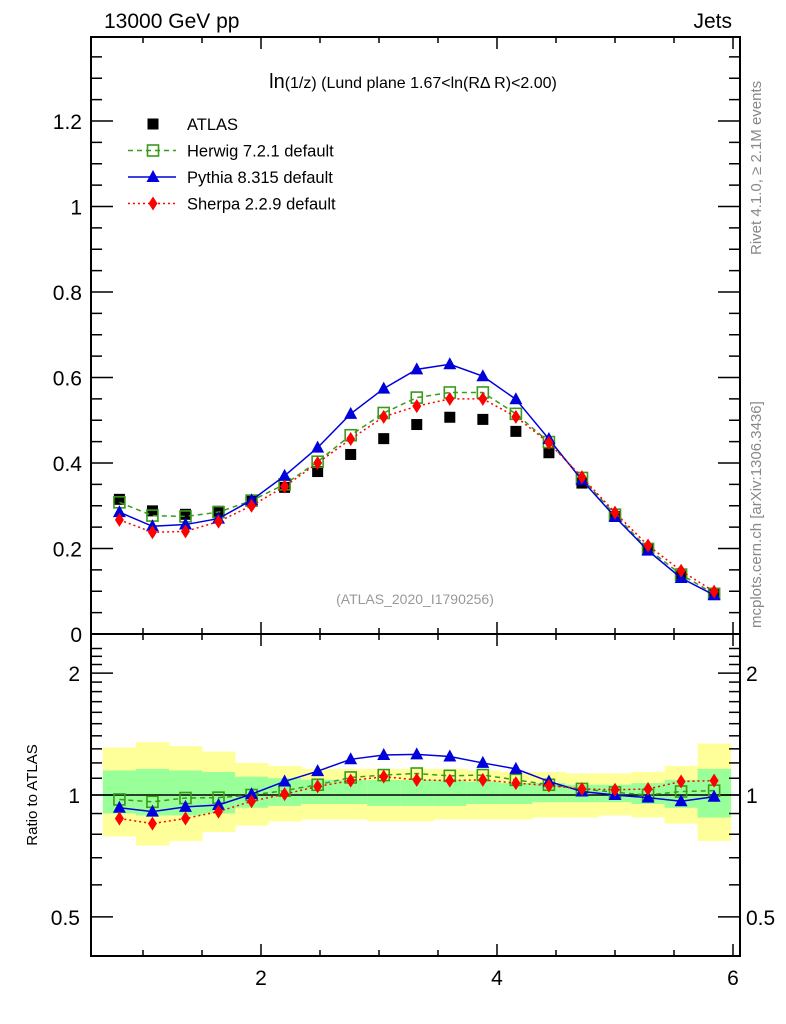  I want to click on legend-pythia-label: Pythia 8.315 default, so click(260, 178).